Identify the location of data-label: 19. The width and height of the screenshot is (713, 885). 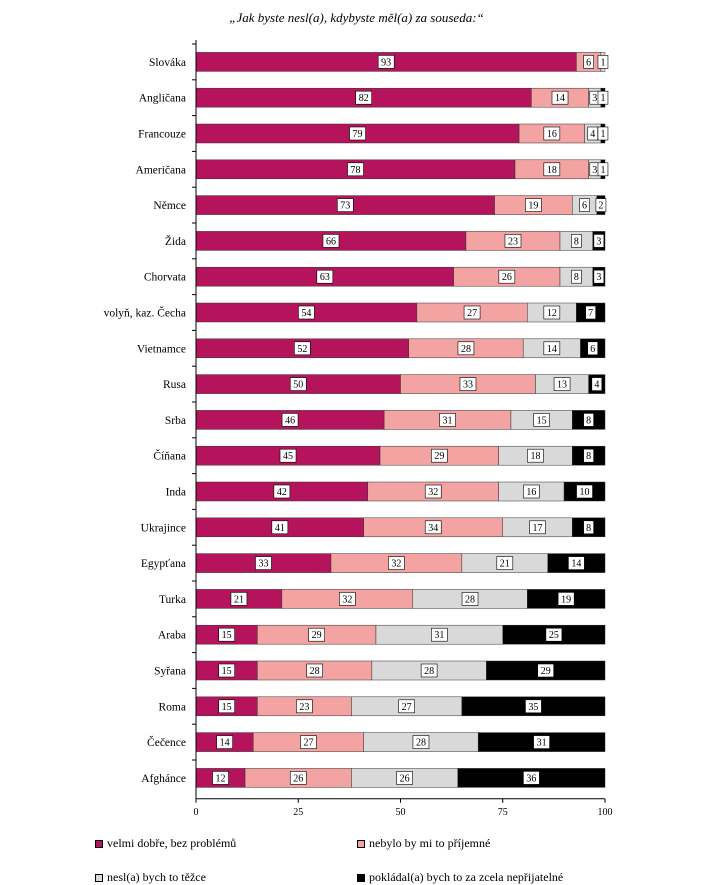
(533, 206).